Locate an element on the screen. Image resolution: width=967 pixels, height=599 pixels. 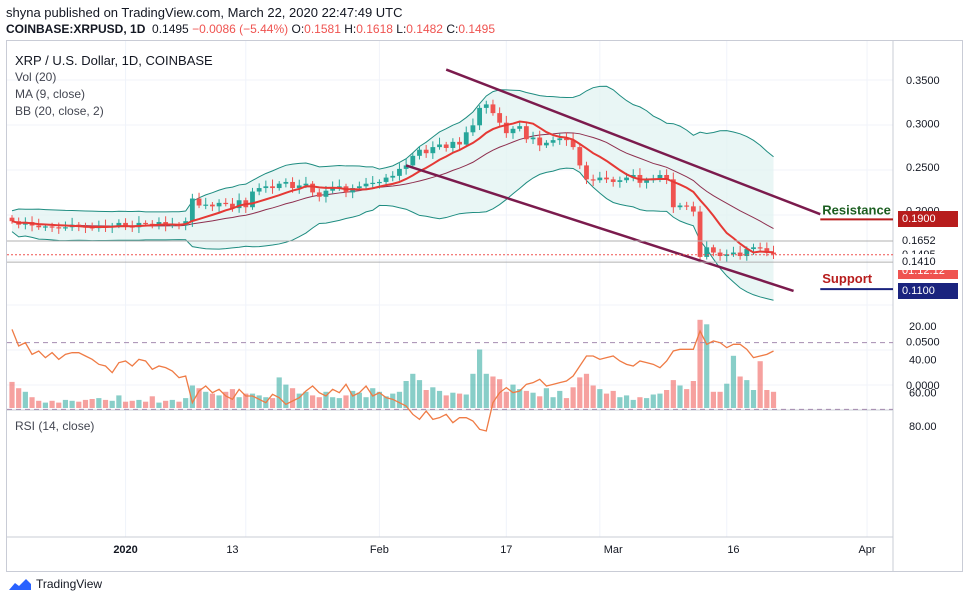
rsi-tick-label: 40.00 is located at coordinates (923, 360).